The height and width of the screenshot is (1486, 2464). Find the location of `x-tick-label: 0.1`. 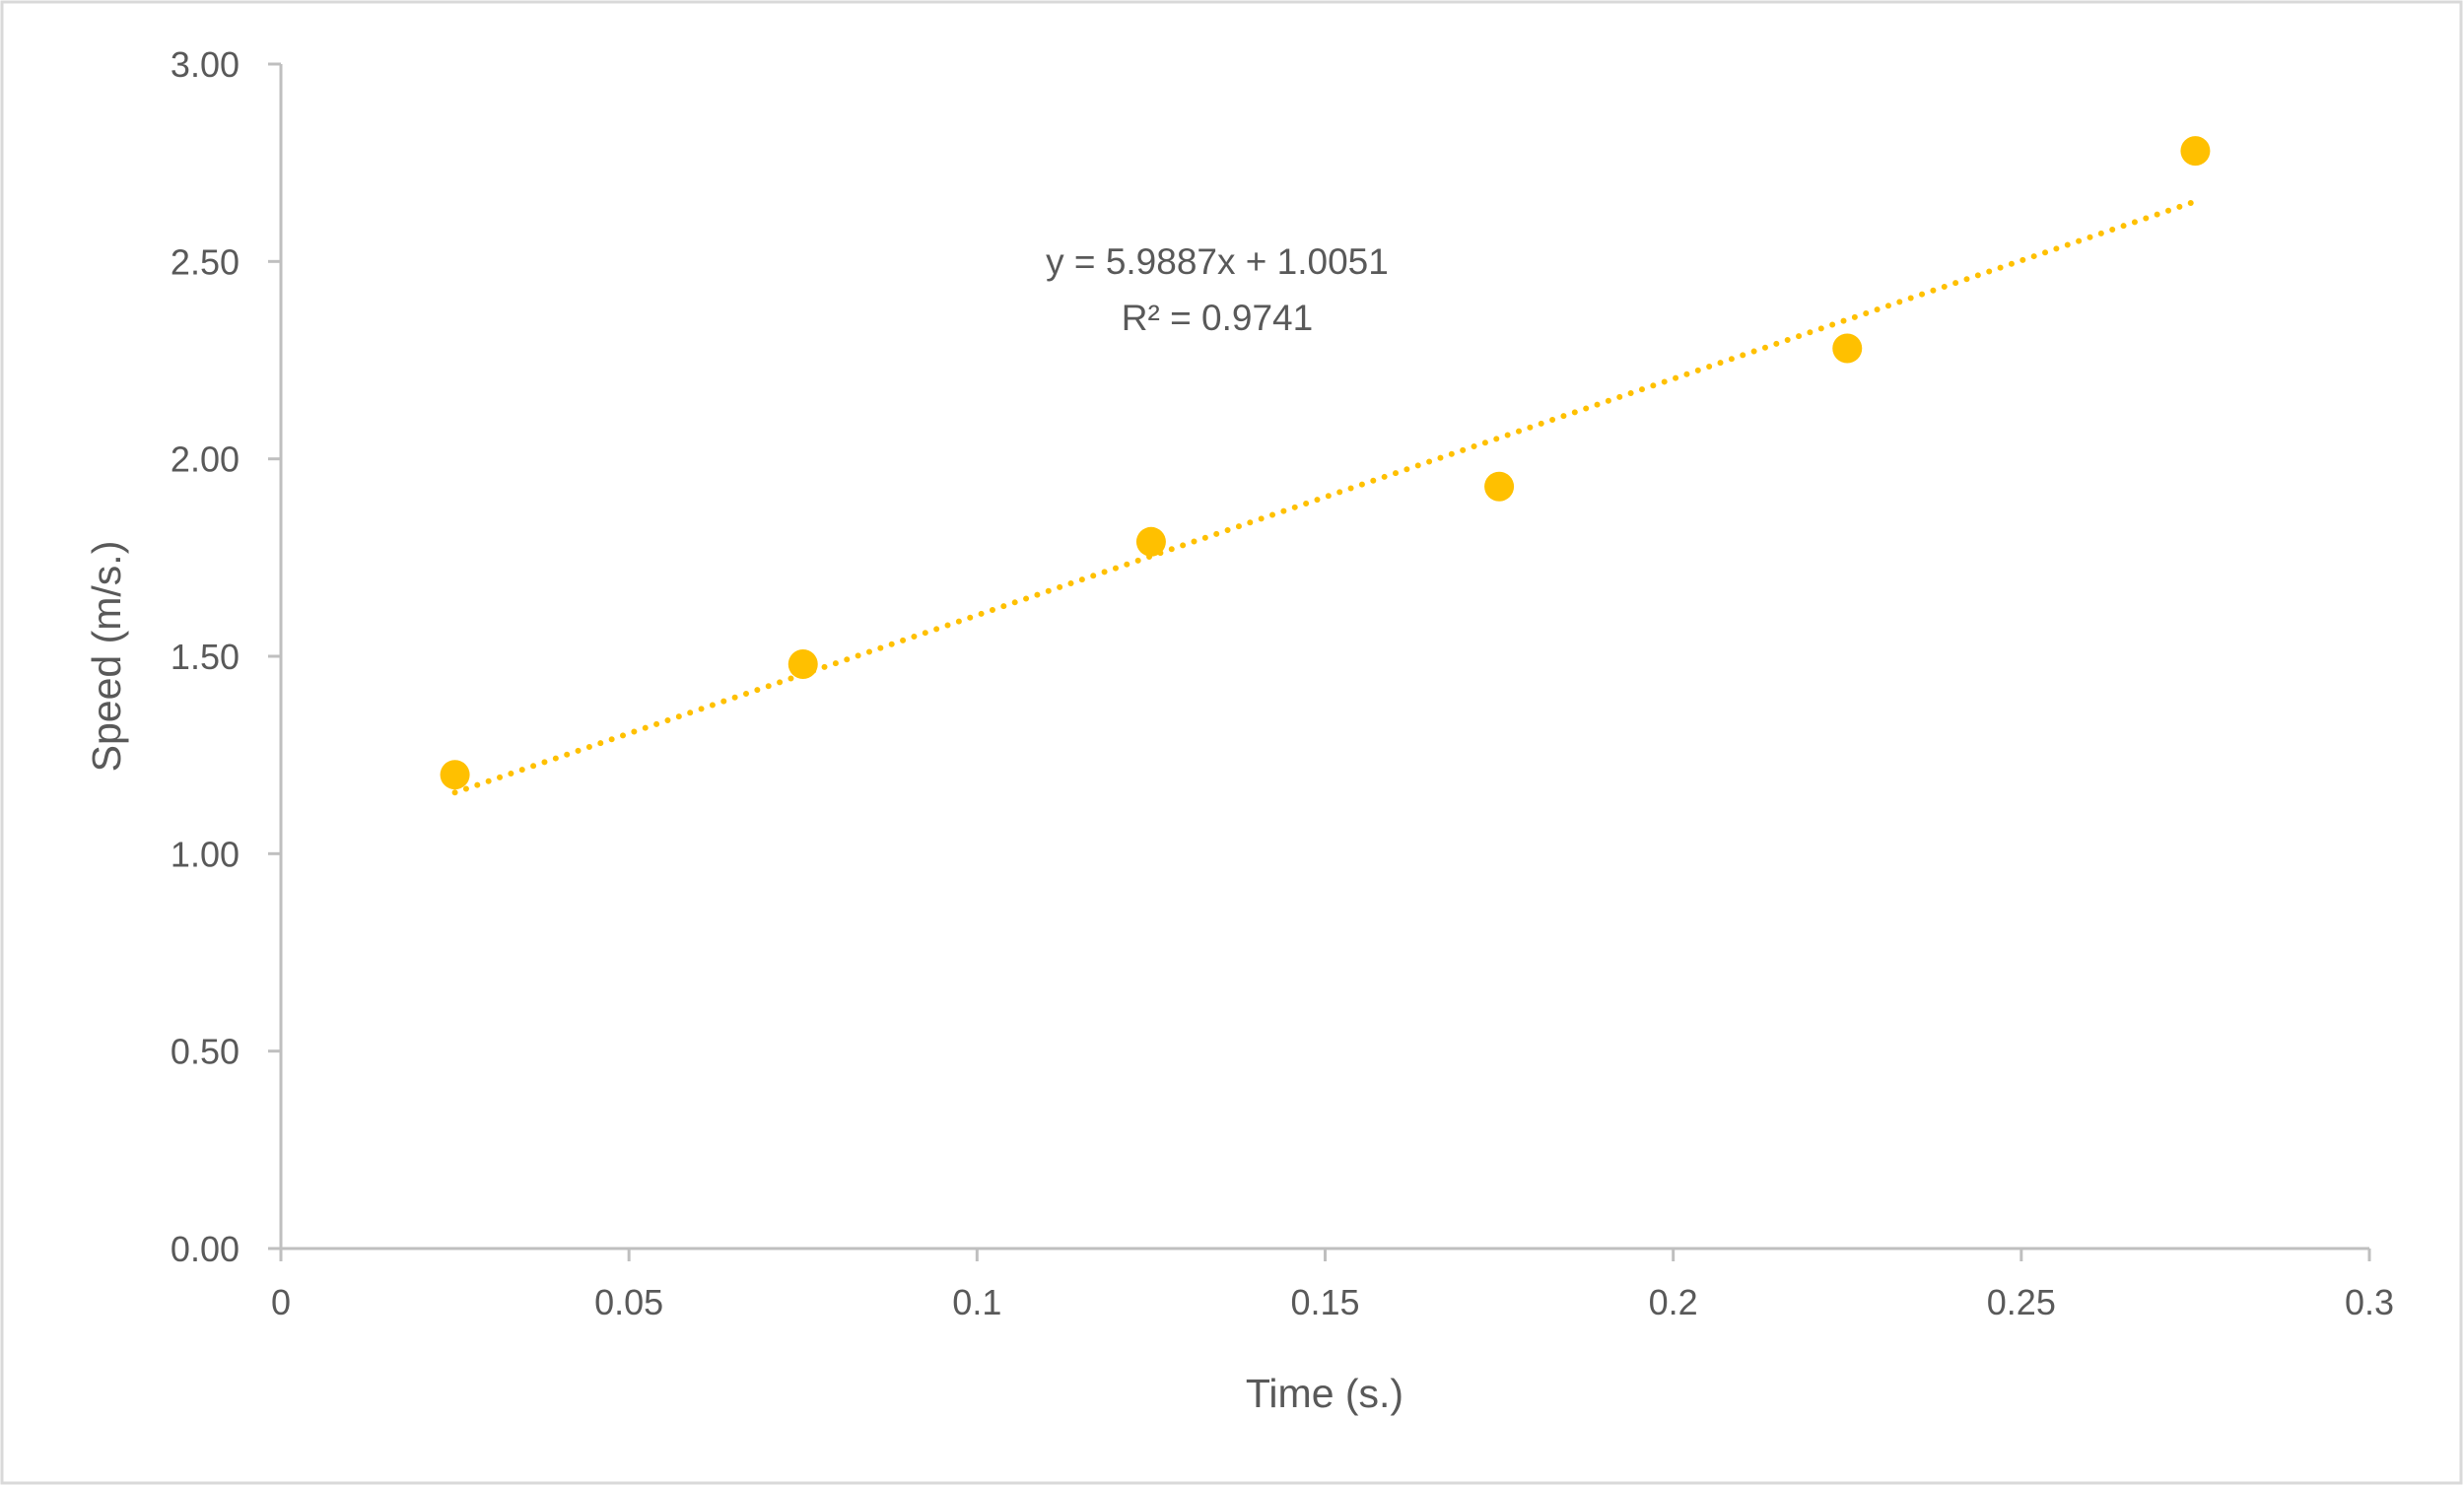

x-tick-label: 0.1 is located at coordinates (976, 1302).